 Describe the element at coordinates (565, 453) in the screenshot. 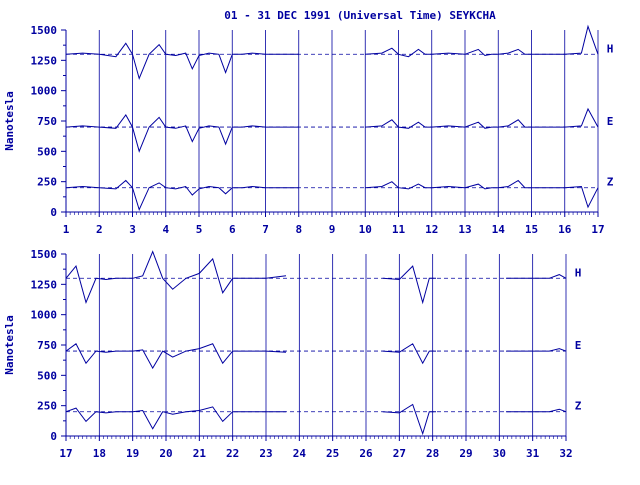

I see `x-tick-label: 32` at that location.